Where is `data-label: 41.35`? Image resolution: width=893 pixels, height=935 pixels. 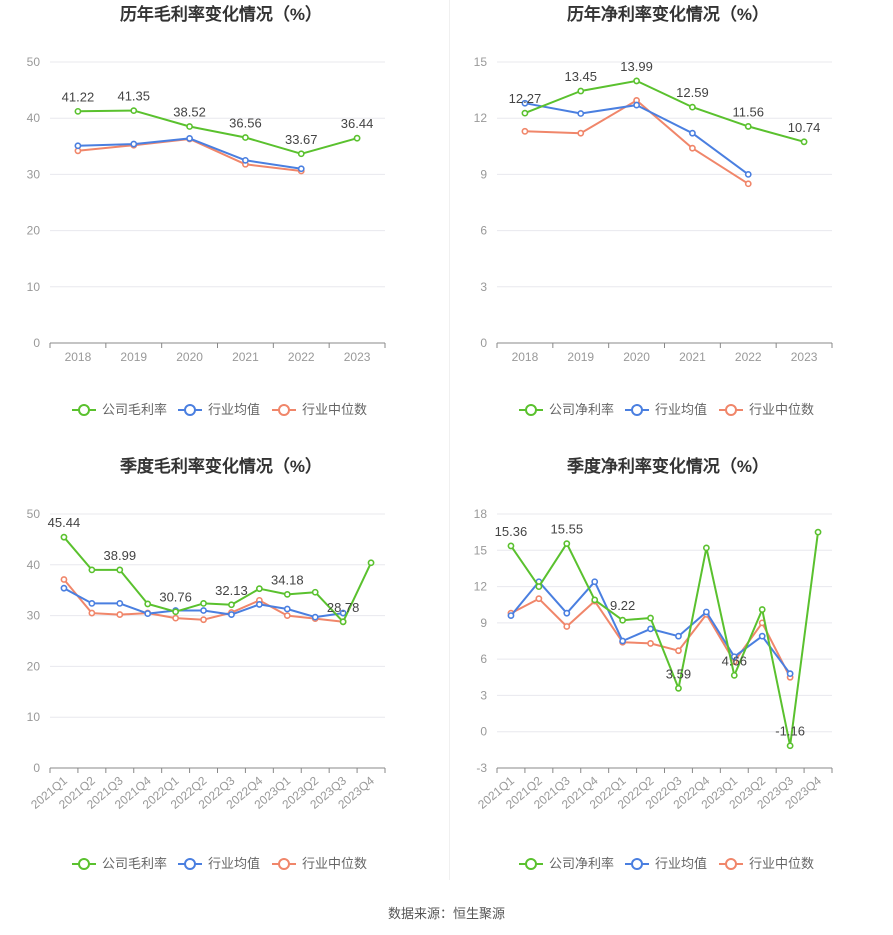 data-label: 41.35 is located at coordinates (133, 96).